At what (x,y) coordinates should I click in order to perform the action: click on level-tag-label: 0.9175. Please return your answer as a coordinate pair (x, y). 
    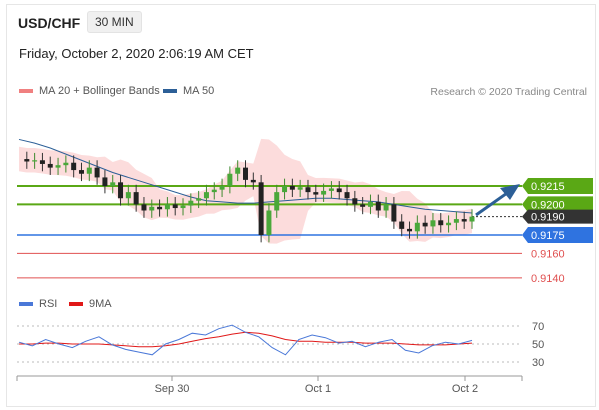
    Looking at the image, I should click on (548, 236).